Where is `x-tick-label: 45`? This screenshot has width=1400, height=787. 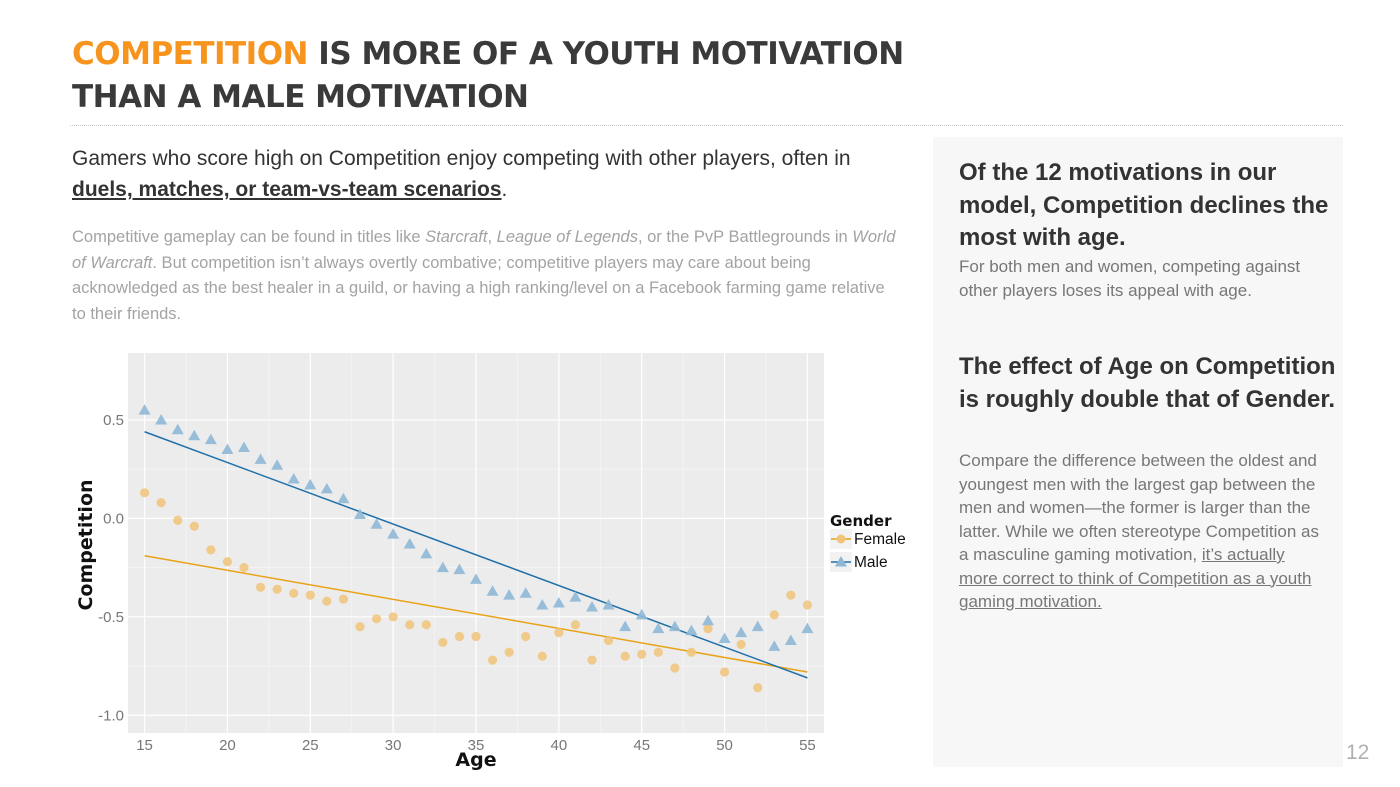 x-tick-label: 45 is located at coordinates (641, 745).